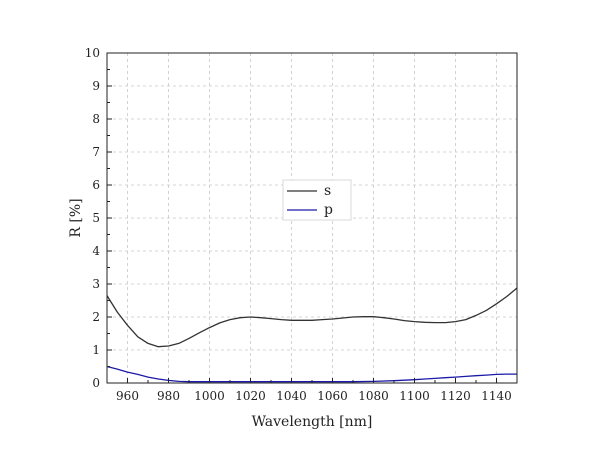 The image size is (600, 459). Describe the element at coordinates (209, 396) in the screenshot. I see `x-tick-label: 1000` at that location.